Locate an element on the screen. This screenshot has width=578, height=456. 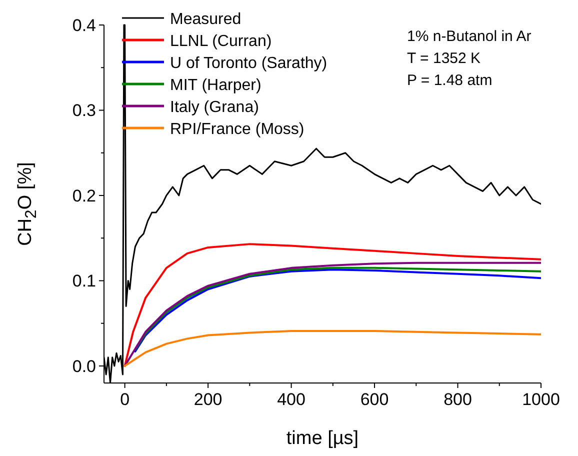
x-tick-label: 1000 is located at coordinates (541, 399).